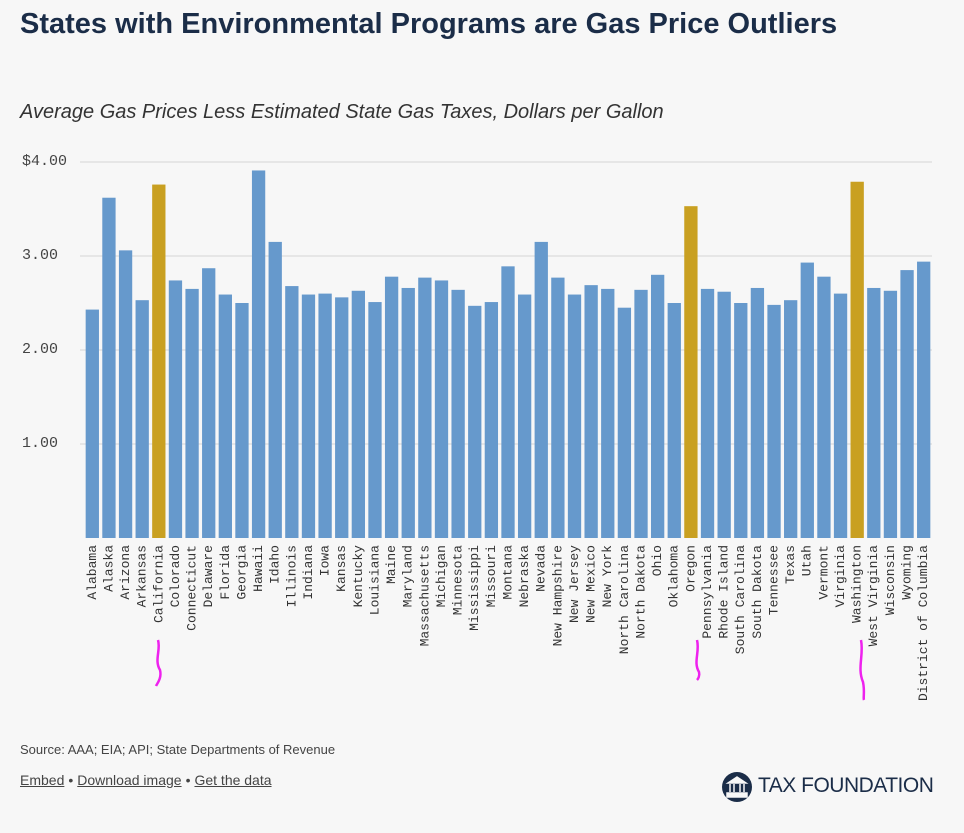  Describe the element at coordinates (857, 584) in the screenshot. I see `x-tick-label: Washington` at that location.